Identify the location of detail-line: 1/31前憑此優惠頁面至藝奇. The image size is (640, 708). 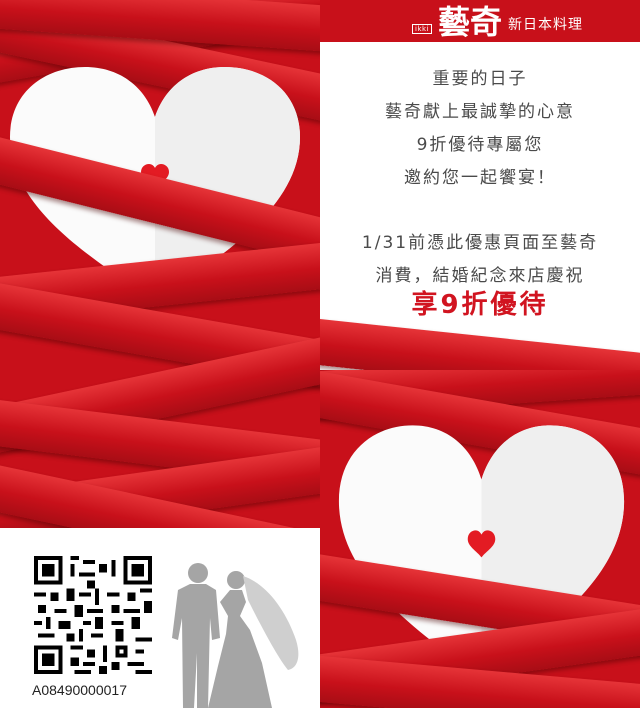
(480, 243).